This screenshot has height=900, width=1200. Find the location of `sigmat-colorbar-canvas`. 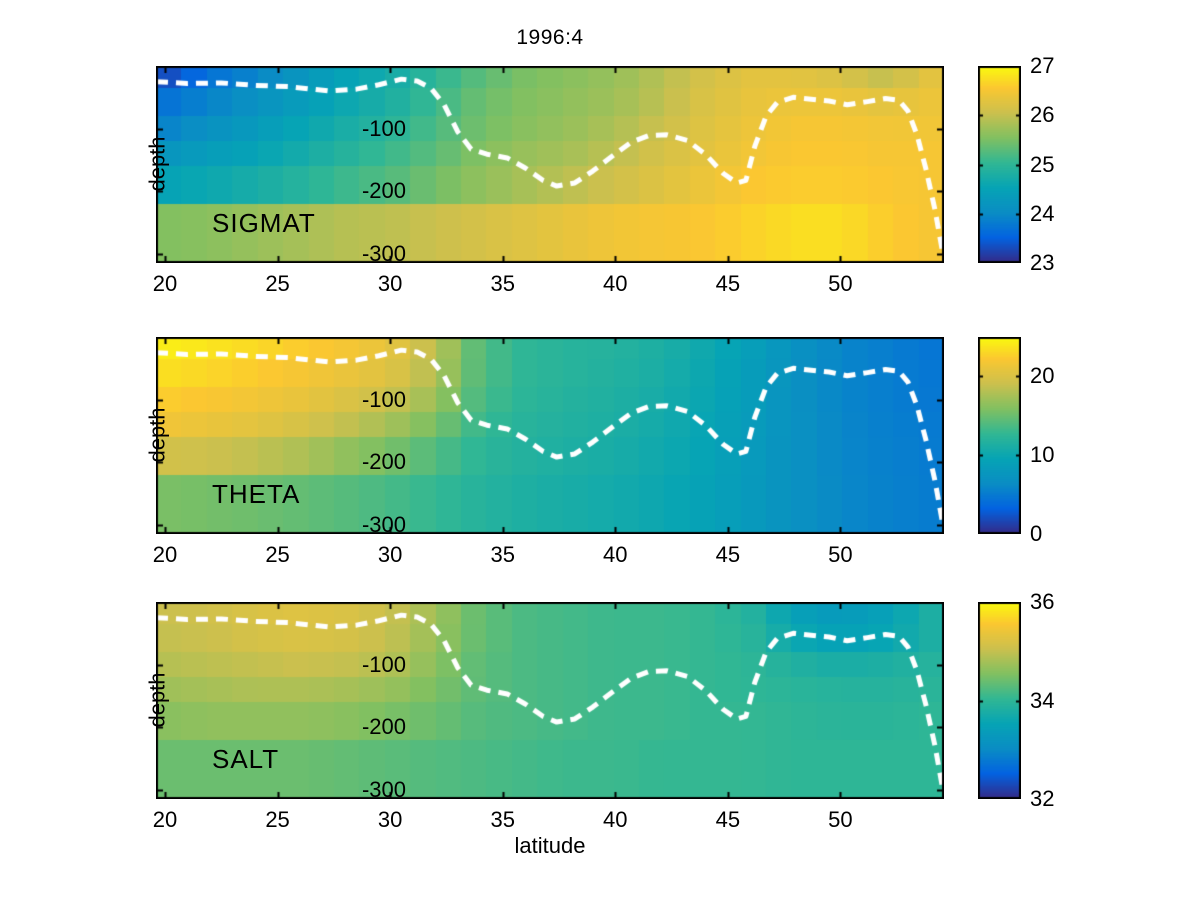

sigmat-colorbar-canvas is located at coordinates (999, 164).